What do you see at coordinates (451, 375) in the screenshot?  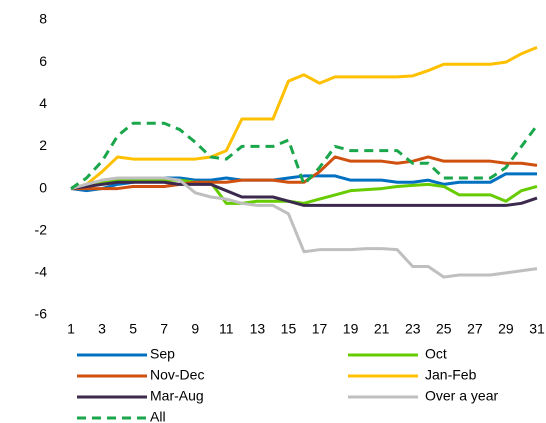 I see `legend-label: Jan-Feb` at bounding box center [451, 375].